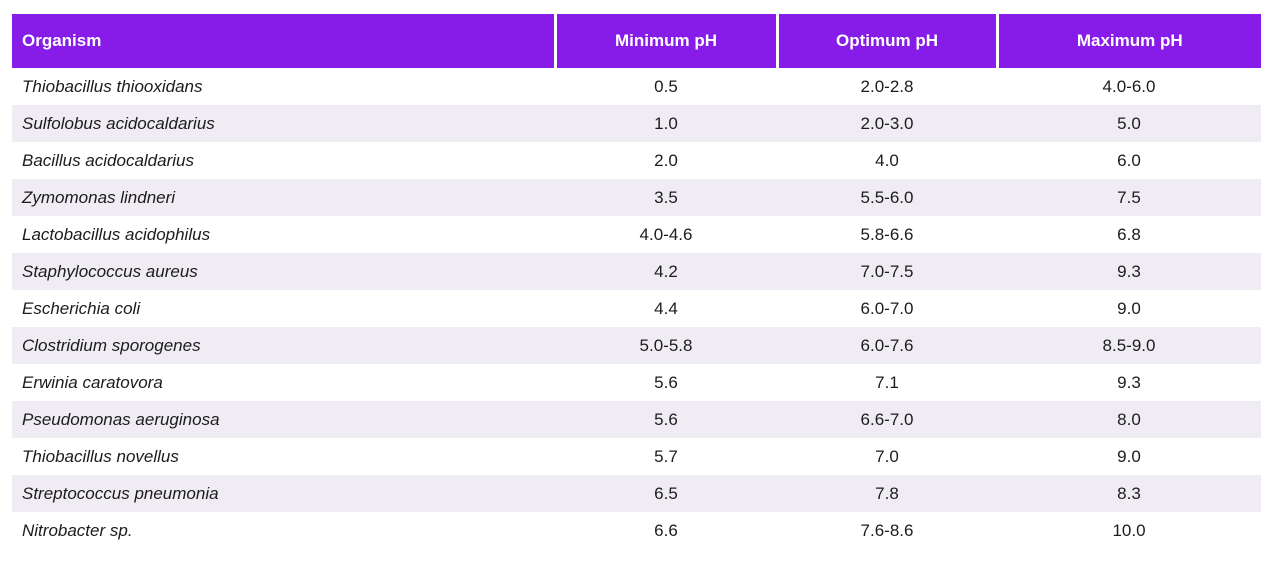 The image size is (1280, 568). What do you see at coordinates (636, 456) in the screenshot?
I see `table-row: Thiobacillus novellus 5.7 7.0 9.0` at bounding box center [636, 456].